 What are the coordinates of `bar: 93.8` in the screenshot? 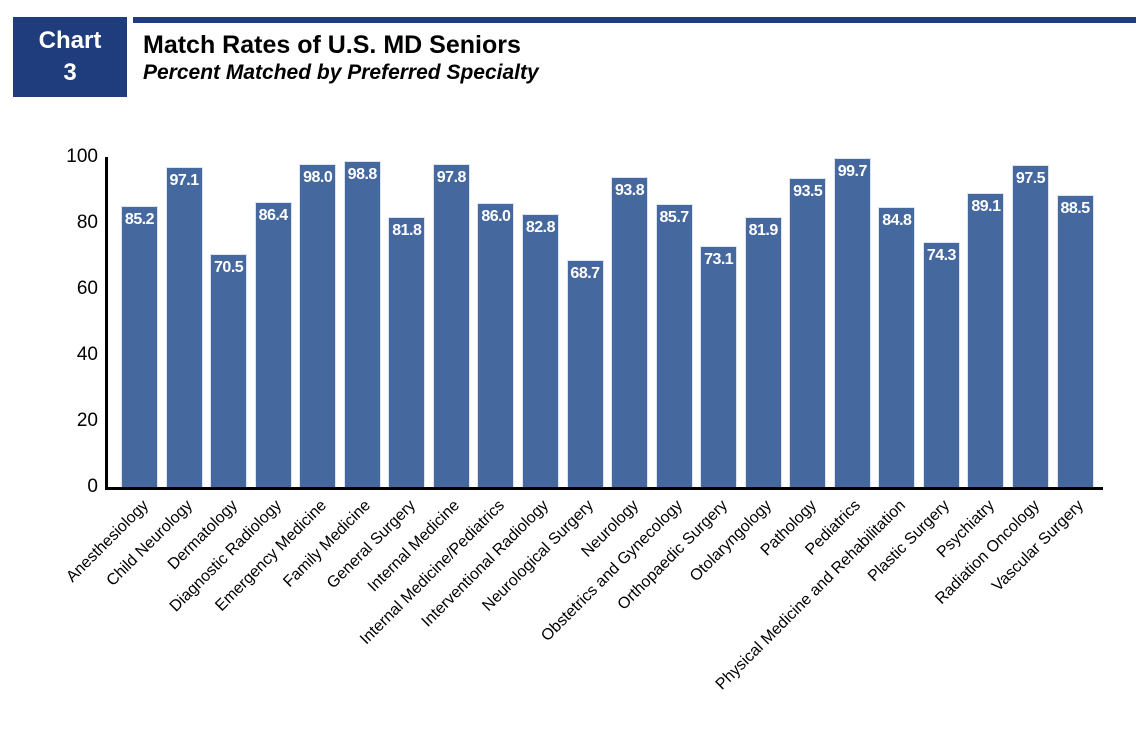 It's located at (630, 332).